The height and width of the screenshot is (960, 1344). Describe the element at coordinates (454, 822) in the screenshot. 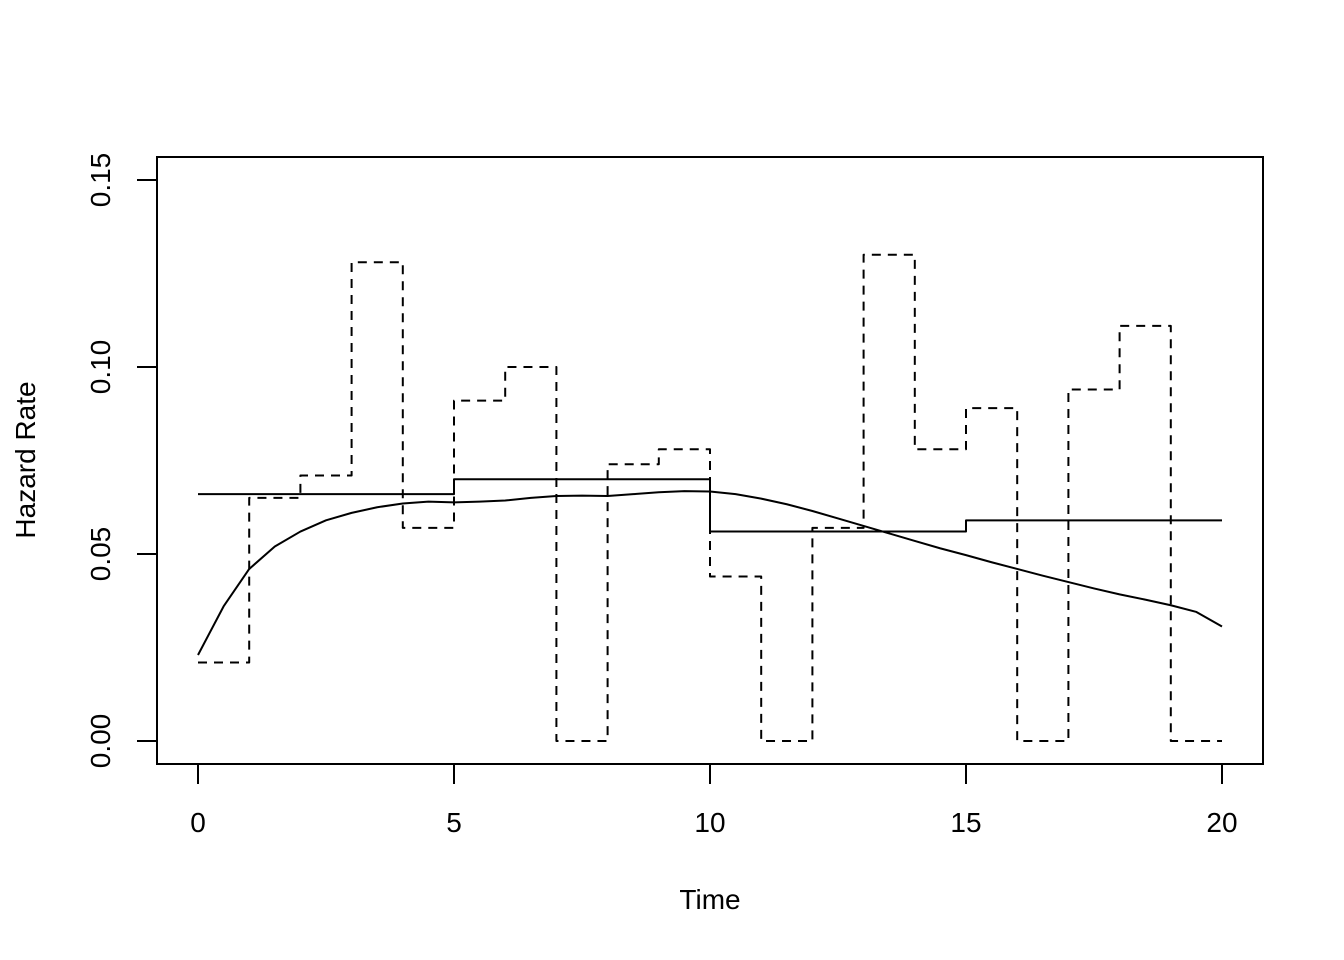

I see `x-tick-label: 5` at that location.